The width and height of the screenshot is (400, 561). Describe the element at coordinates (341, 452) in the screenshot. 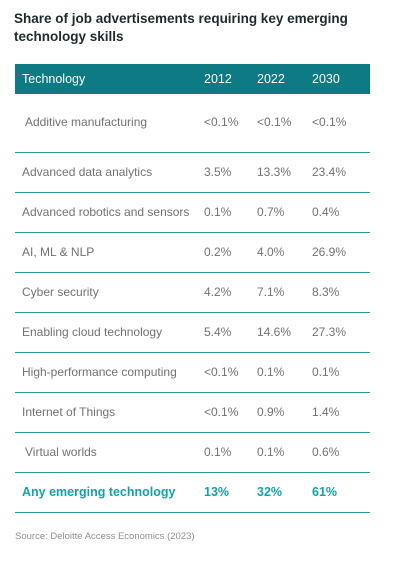

I see `cell-2030: 0.6%` at that location.